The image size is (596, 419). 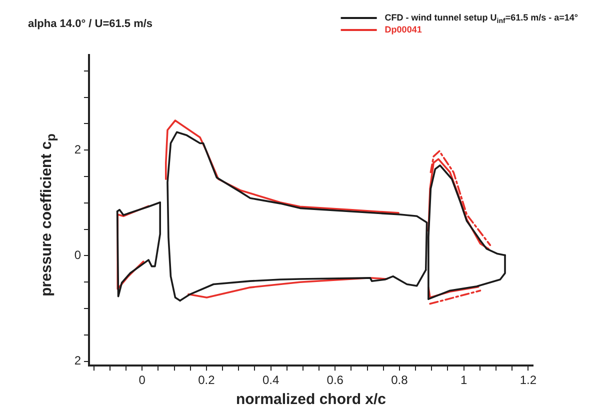 What do you see at coordinates (311, 399) in the screenshot?
I see `x-axis-title: normalized chord x/c` at bounding box center [311, 399].